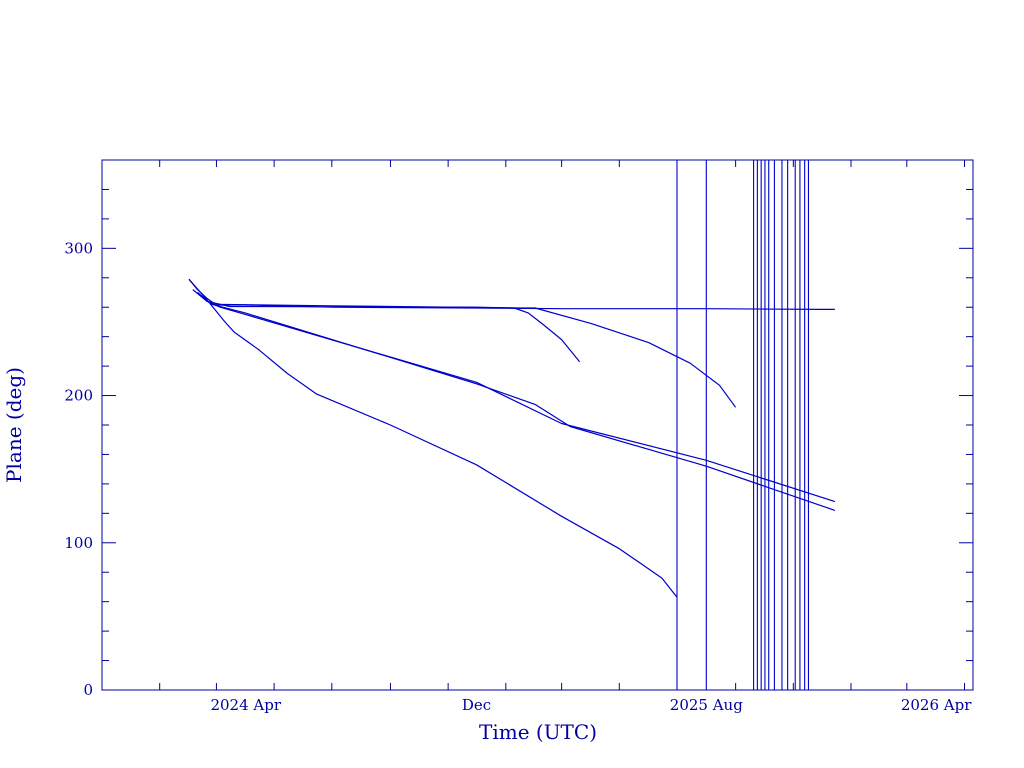 The image size is (1024, 768). I want to click on y-tick-label: 300, so click(78, 248).